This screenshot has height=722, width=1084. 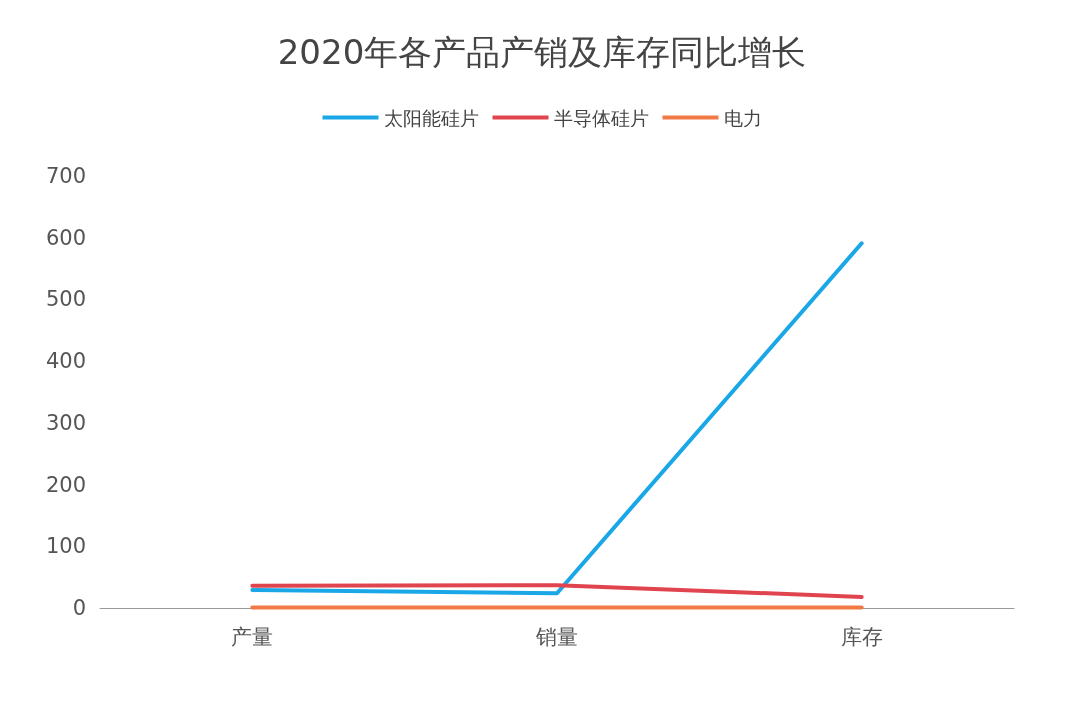 What do you see at coordinates (65, 484) in the screenshot?
I see `y-tick-label: 200` at bounding box center [65, 484].